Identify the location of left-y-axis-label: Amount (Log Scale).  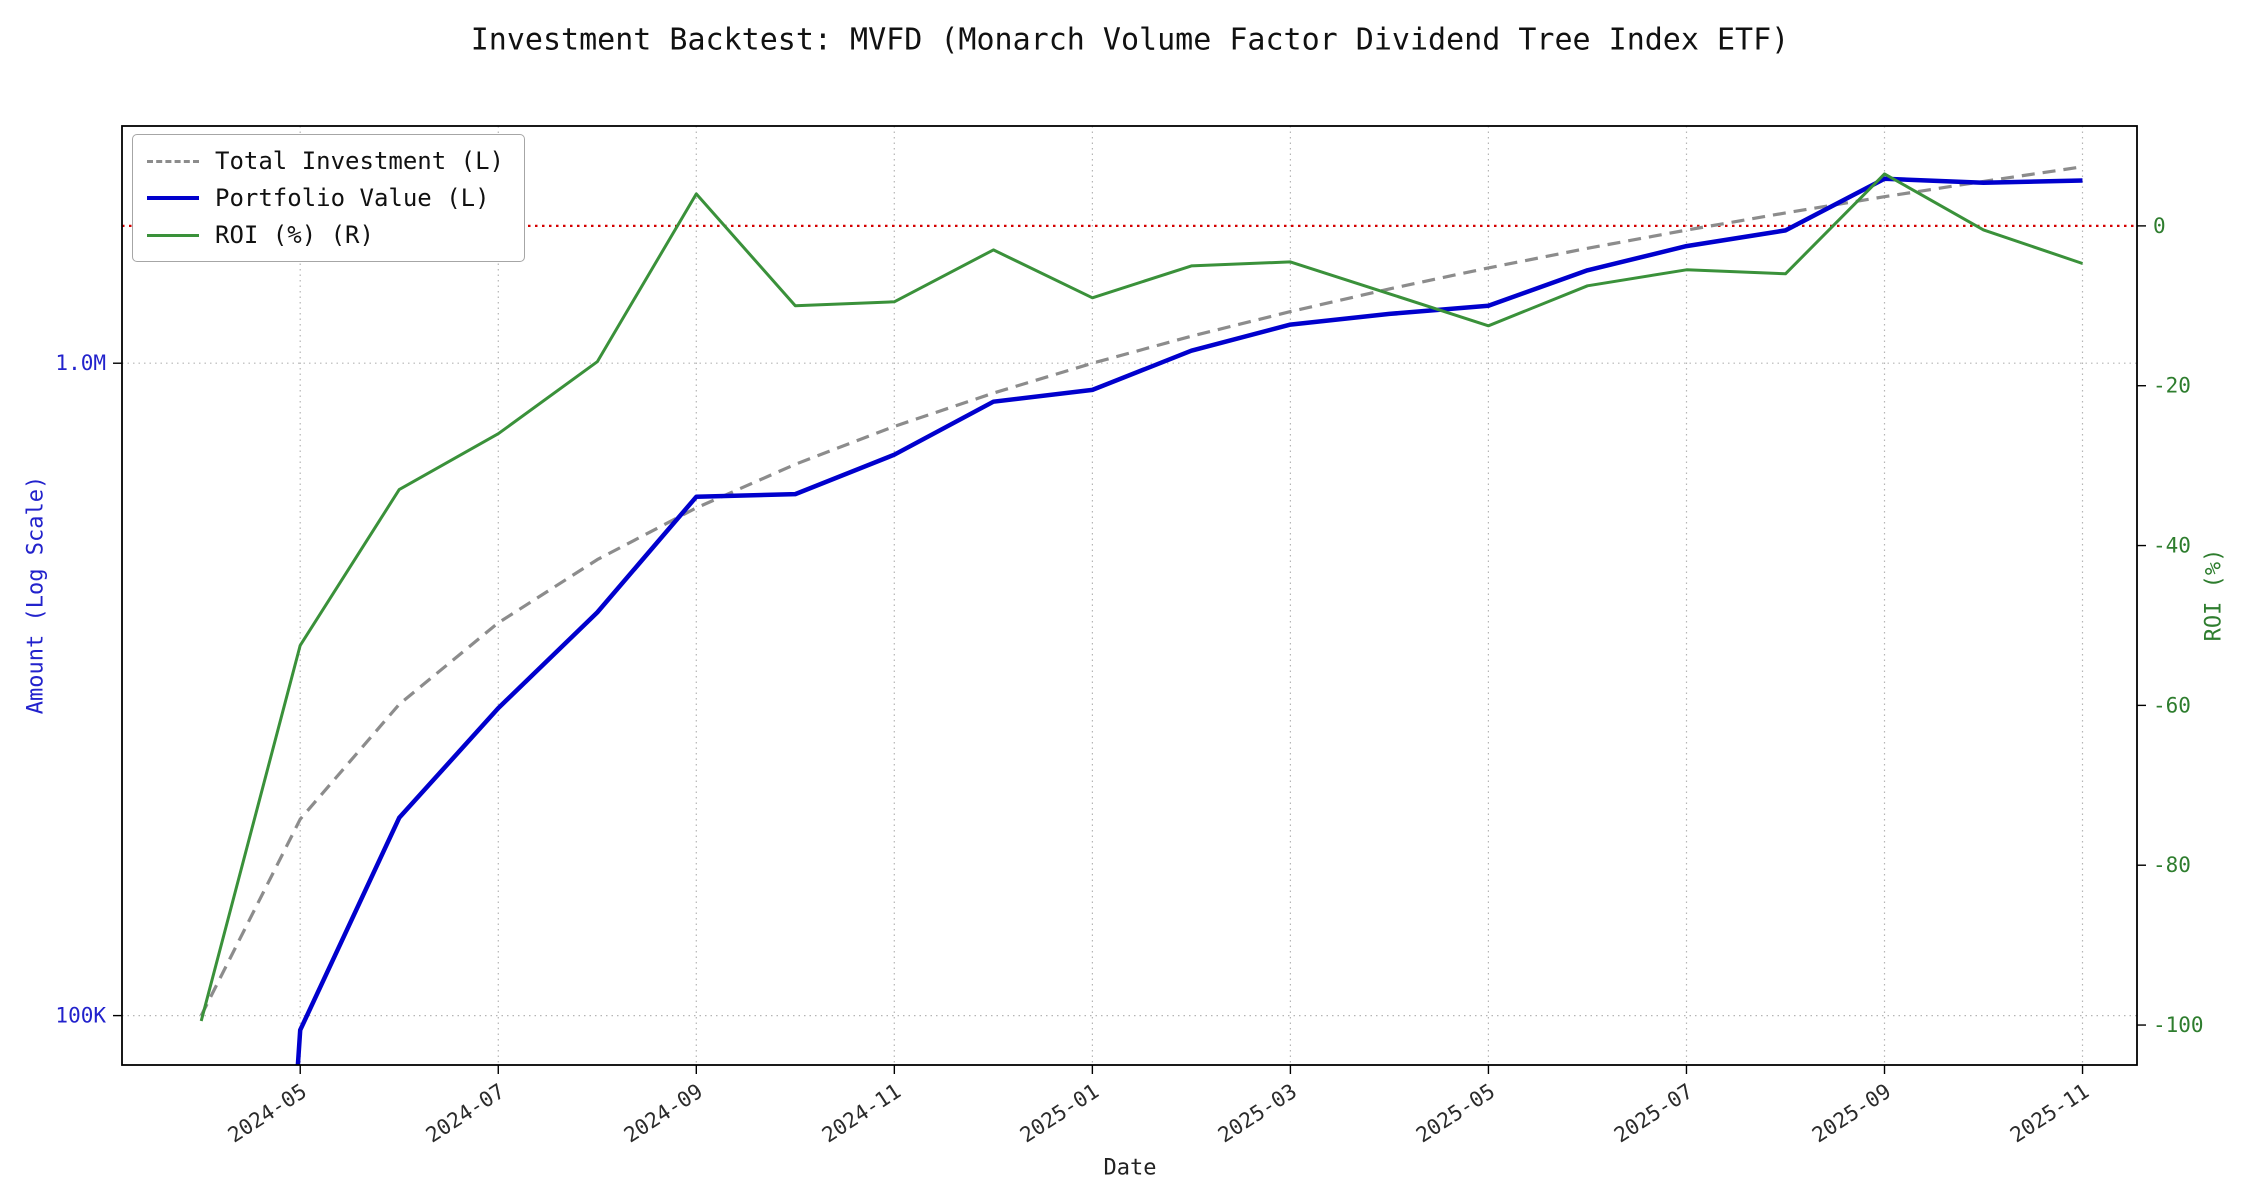
(36, 595).